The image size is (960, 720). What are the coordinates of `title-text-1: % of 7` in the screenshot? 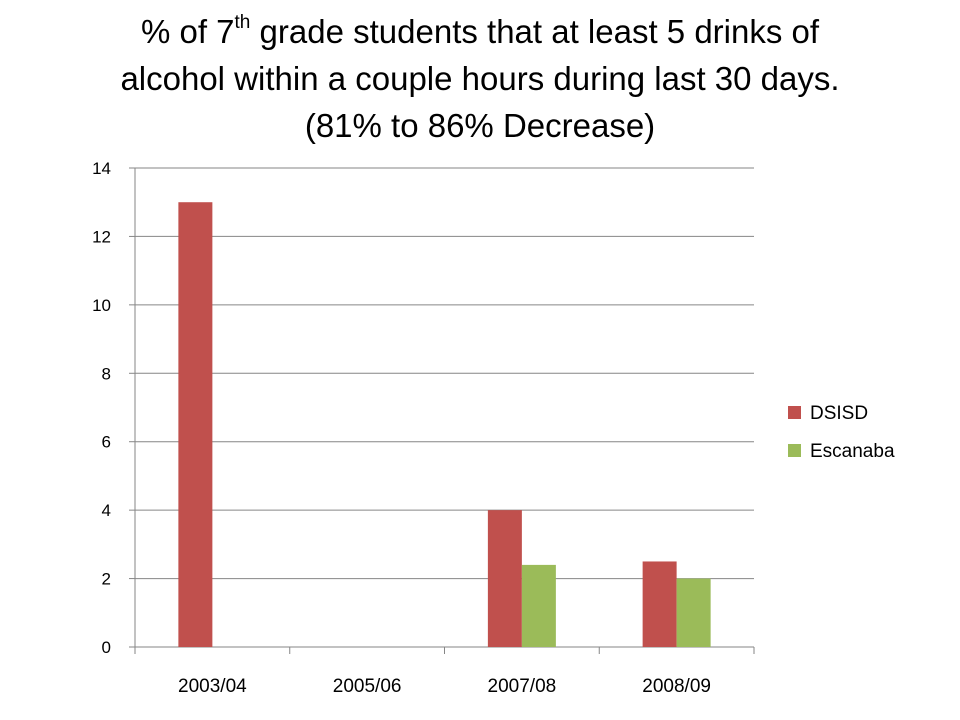 It's located at (187, 31).